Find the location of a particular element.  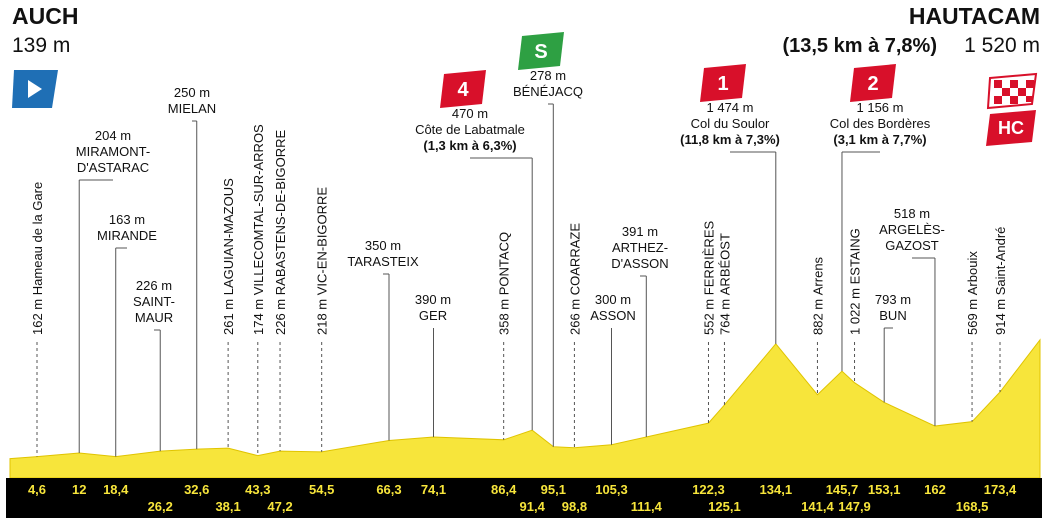

waypoint-altitude: 914 m is located at coordinates (1000, 317).